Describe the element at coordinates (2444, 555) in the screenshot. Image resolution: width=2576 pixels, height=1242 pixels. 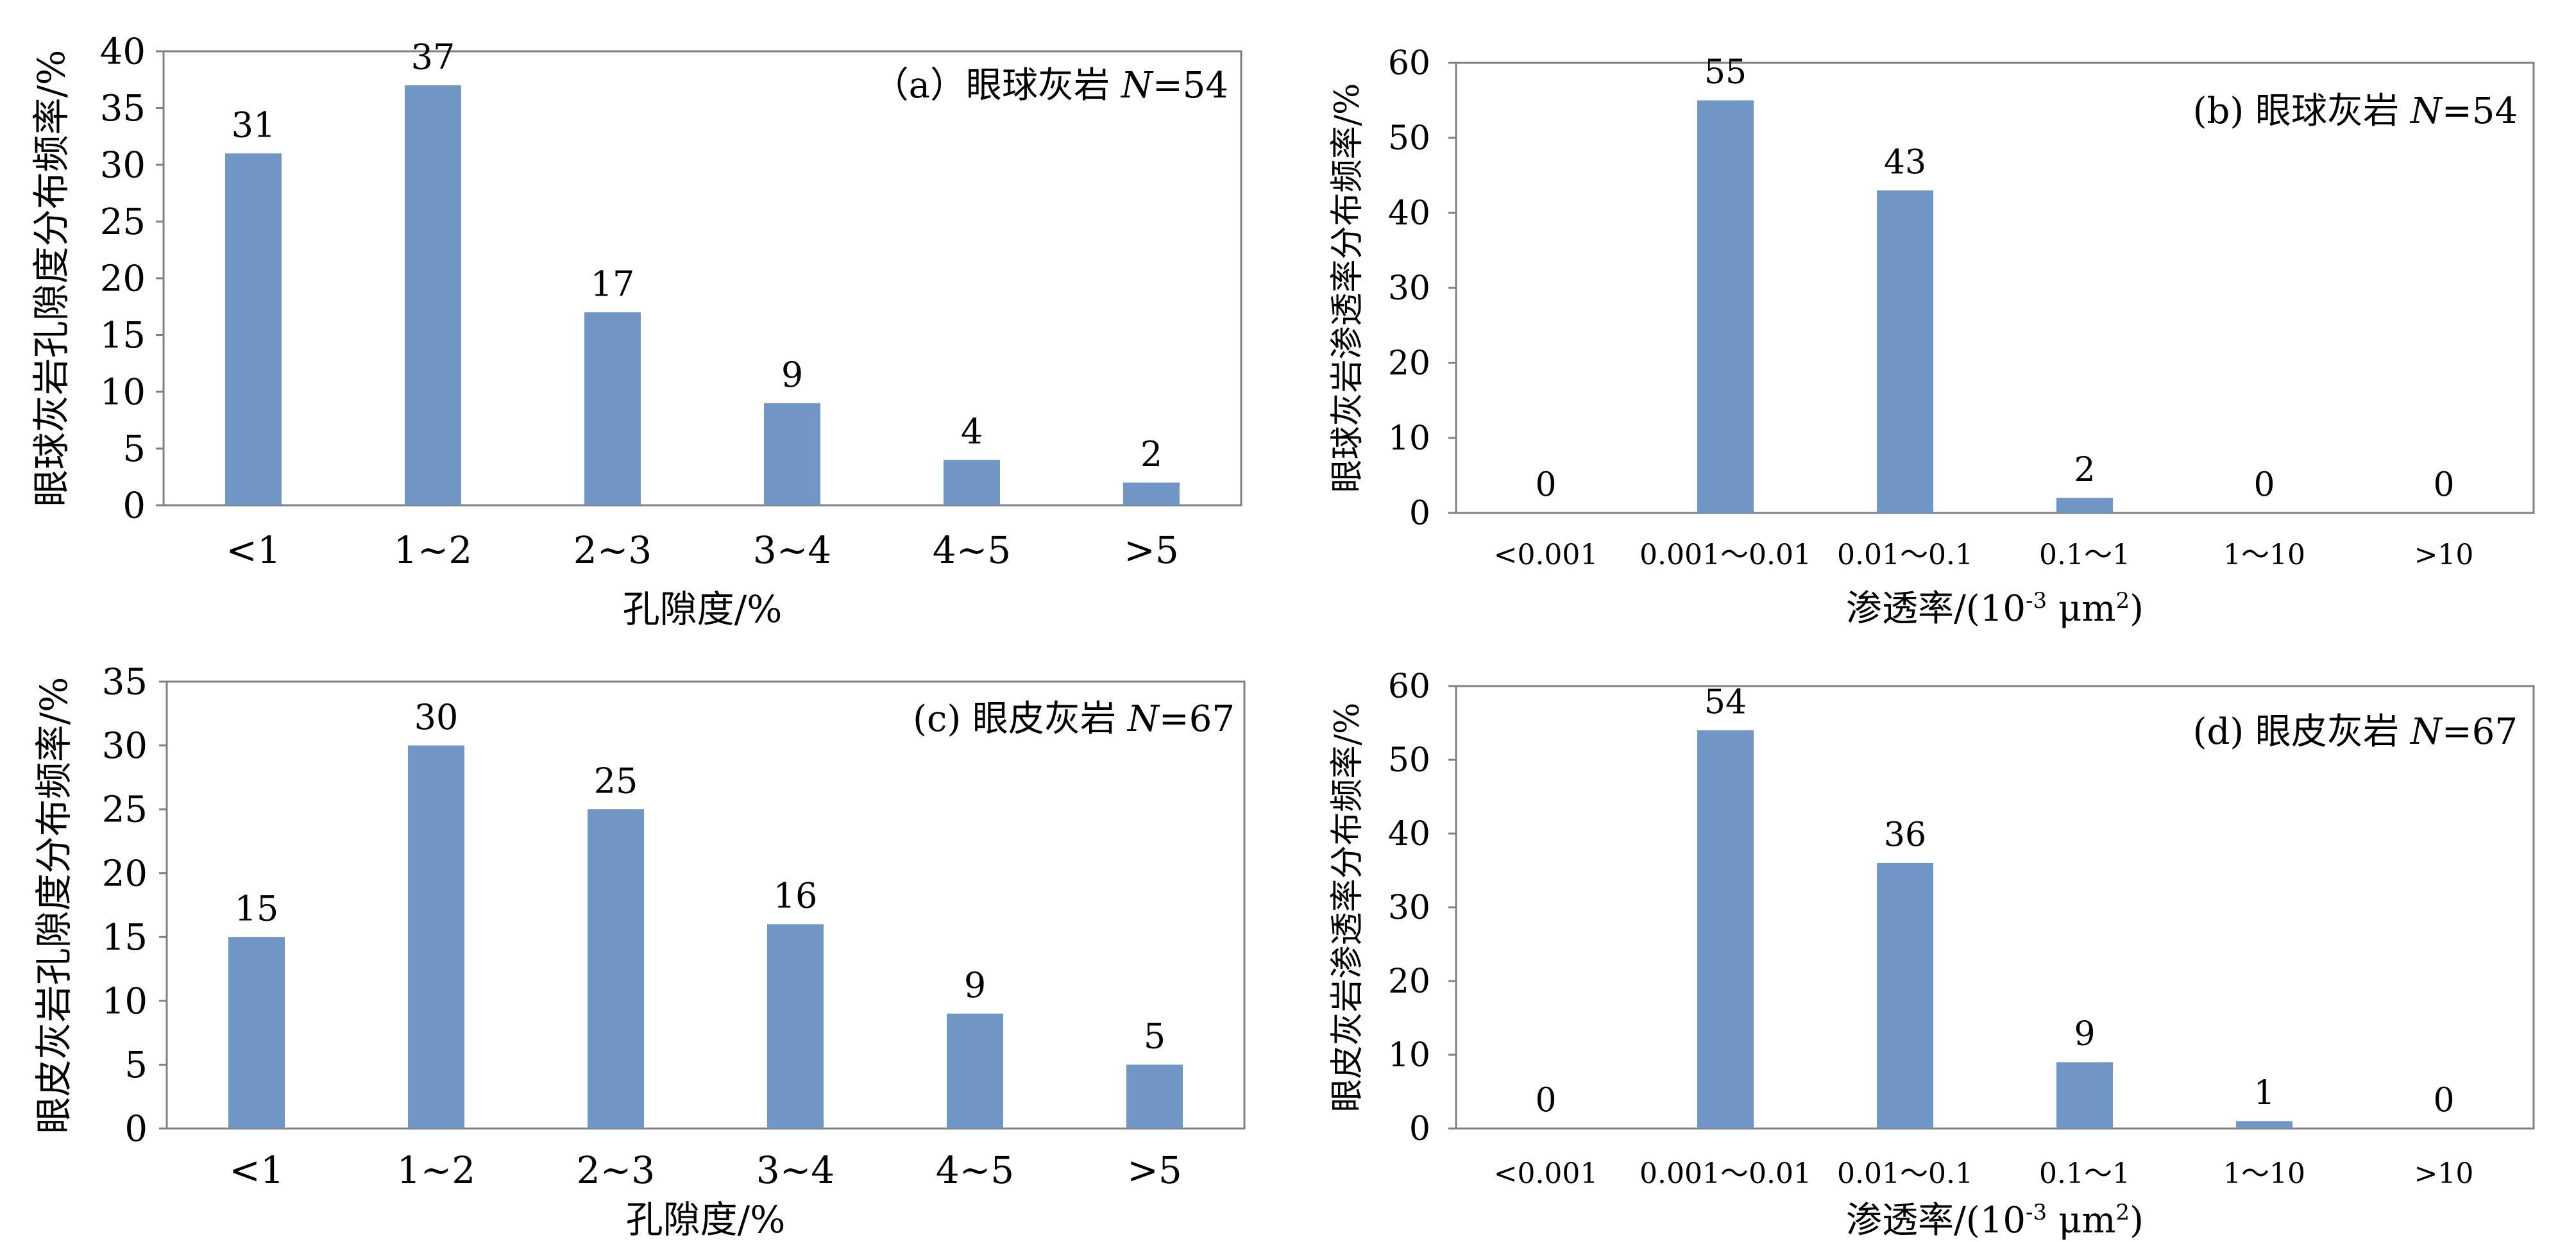
I see `category-label: >10` at that location.